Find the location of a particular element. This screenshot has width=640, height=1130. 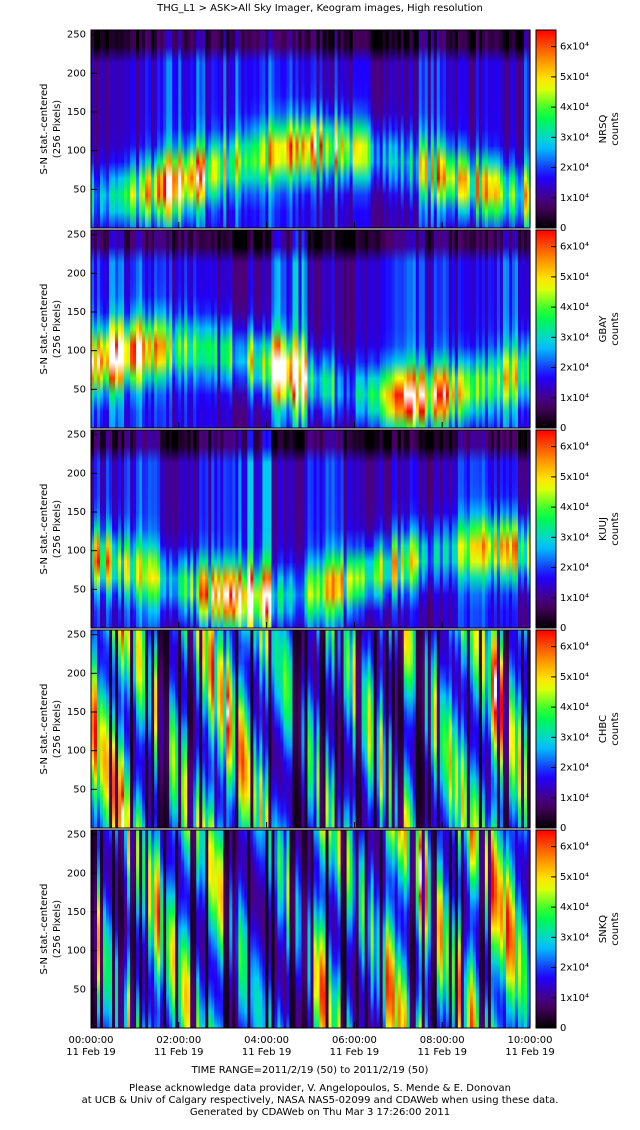

x-date-label: 11 Feb 19 is located at coordinates (530, 1052).